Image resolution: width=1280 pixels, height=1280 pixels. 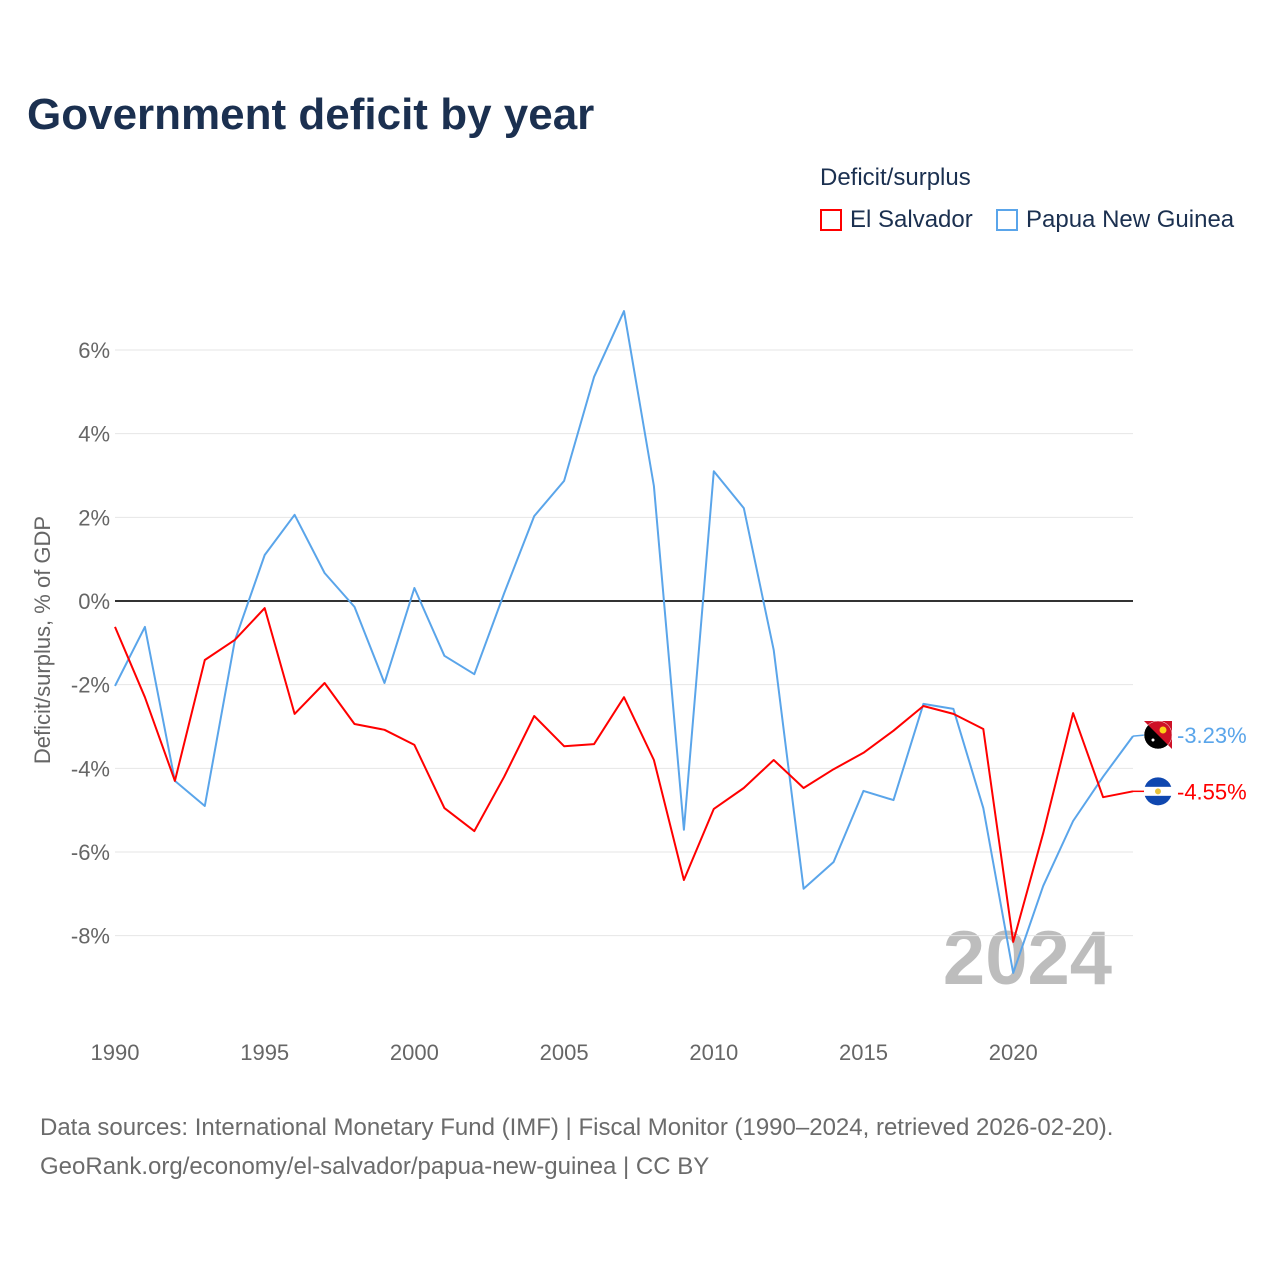 What do you see at coordinates (94, 434) in the screenshot?
I see `y-tick-label: 4%` at bounding box center [94, 434].